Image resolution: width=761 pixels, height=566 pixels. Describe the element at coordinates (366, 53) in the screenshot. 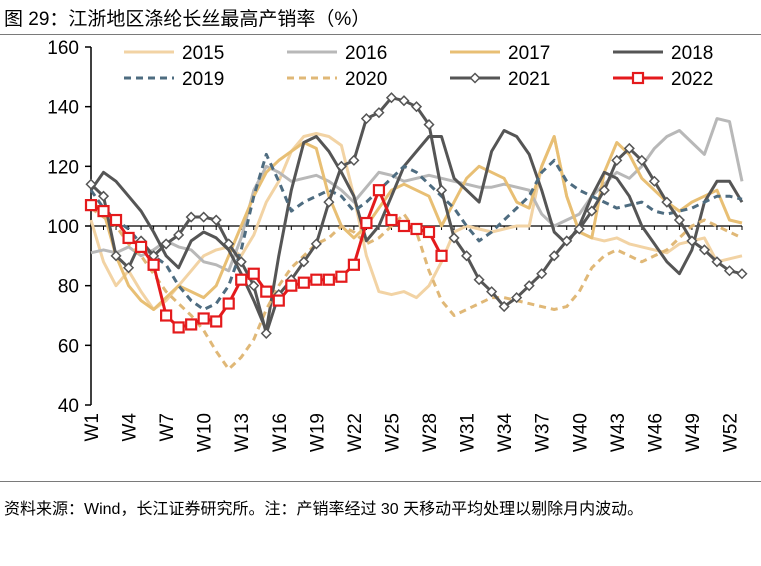

I see `legend-label-2016: 2016` at that location.